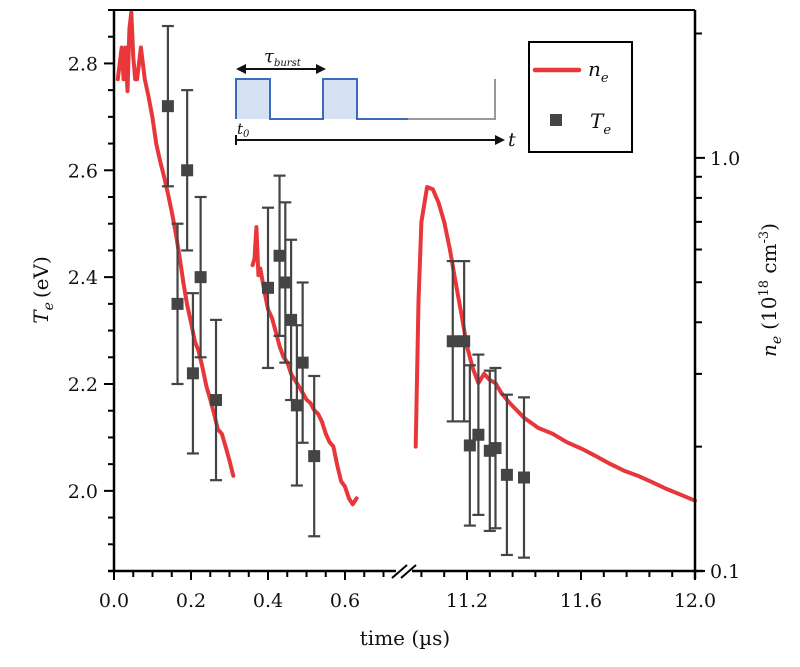  I want to click on pulse-inset: τburst t0 t, so click(375, 98).